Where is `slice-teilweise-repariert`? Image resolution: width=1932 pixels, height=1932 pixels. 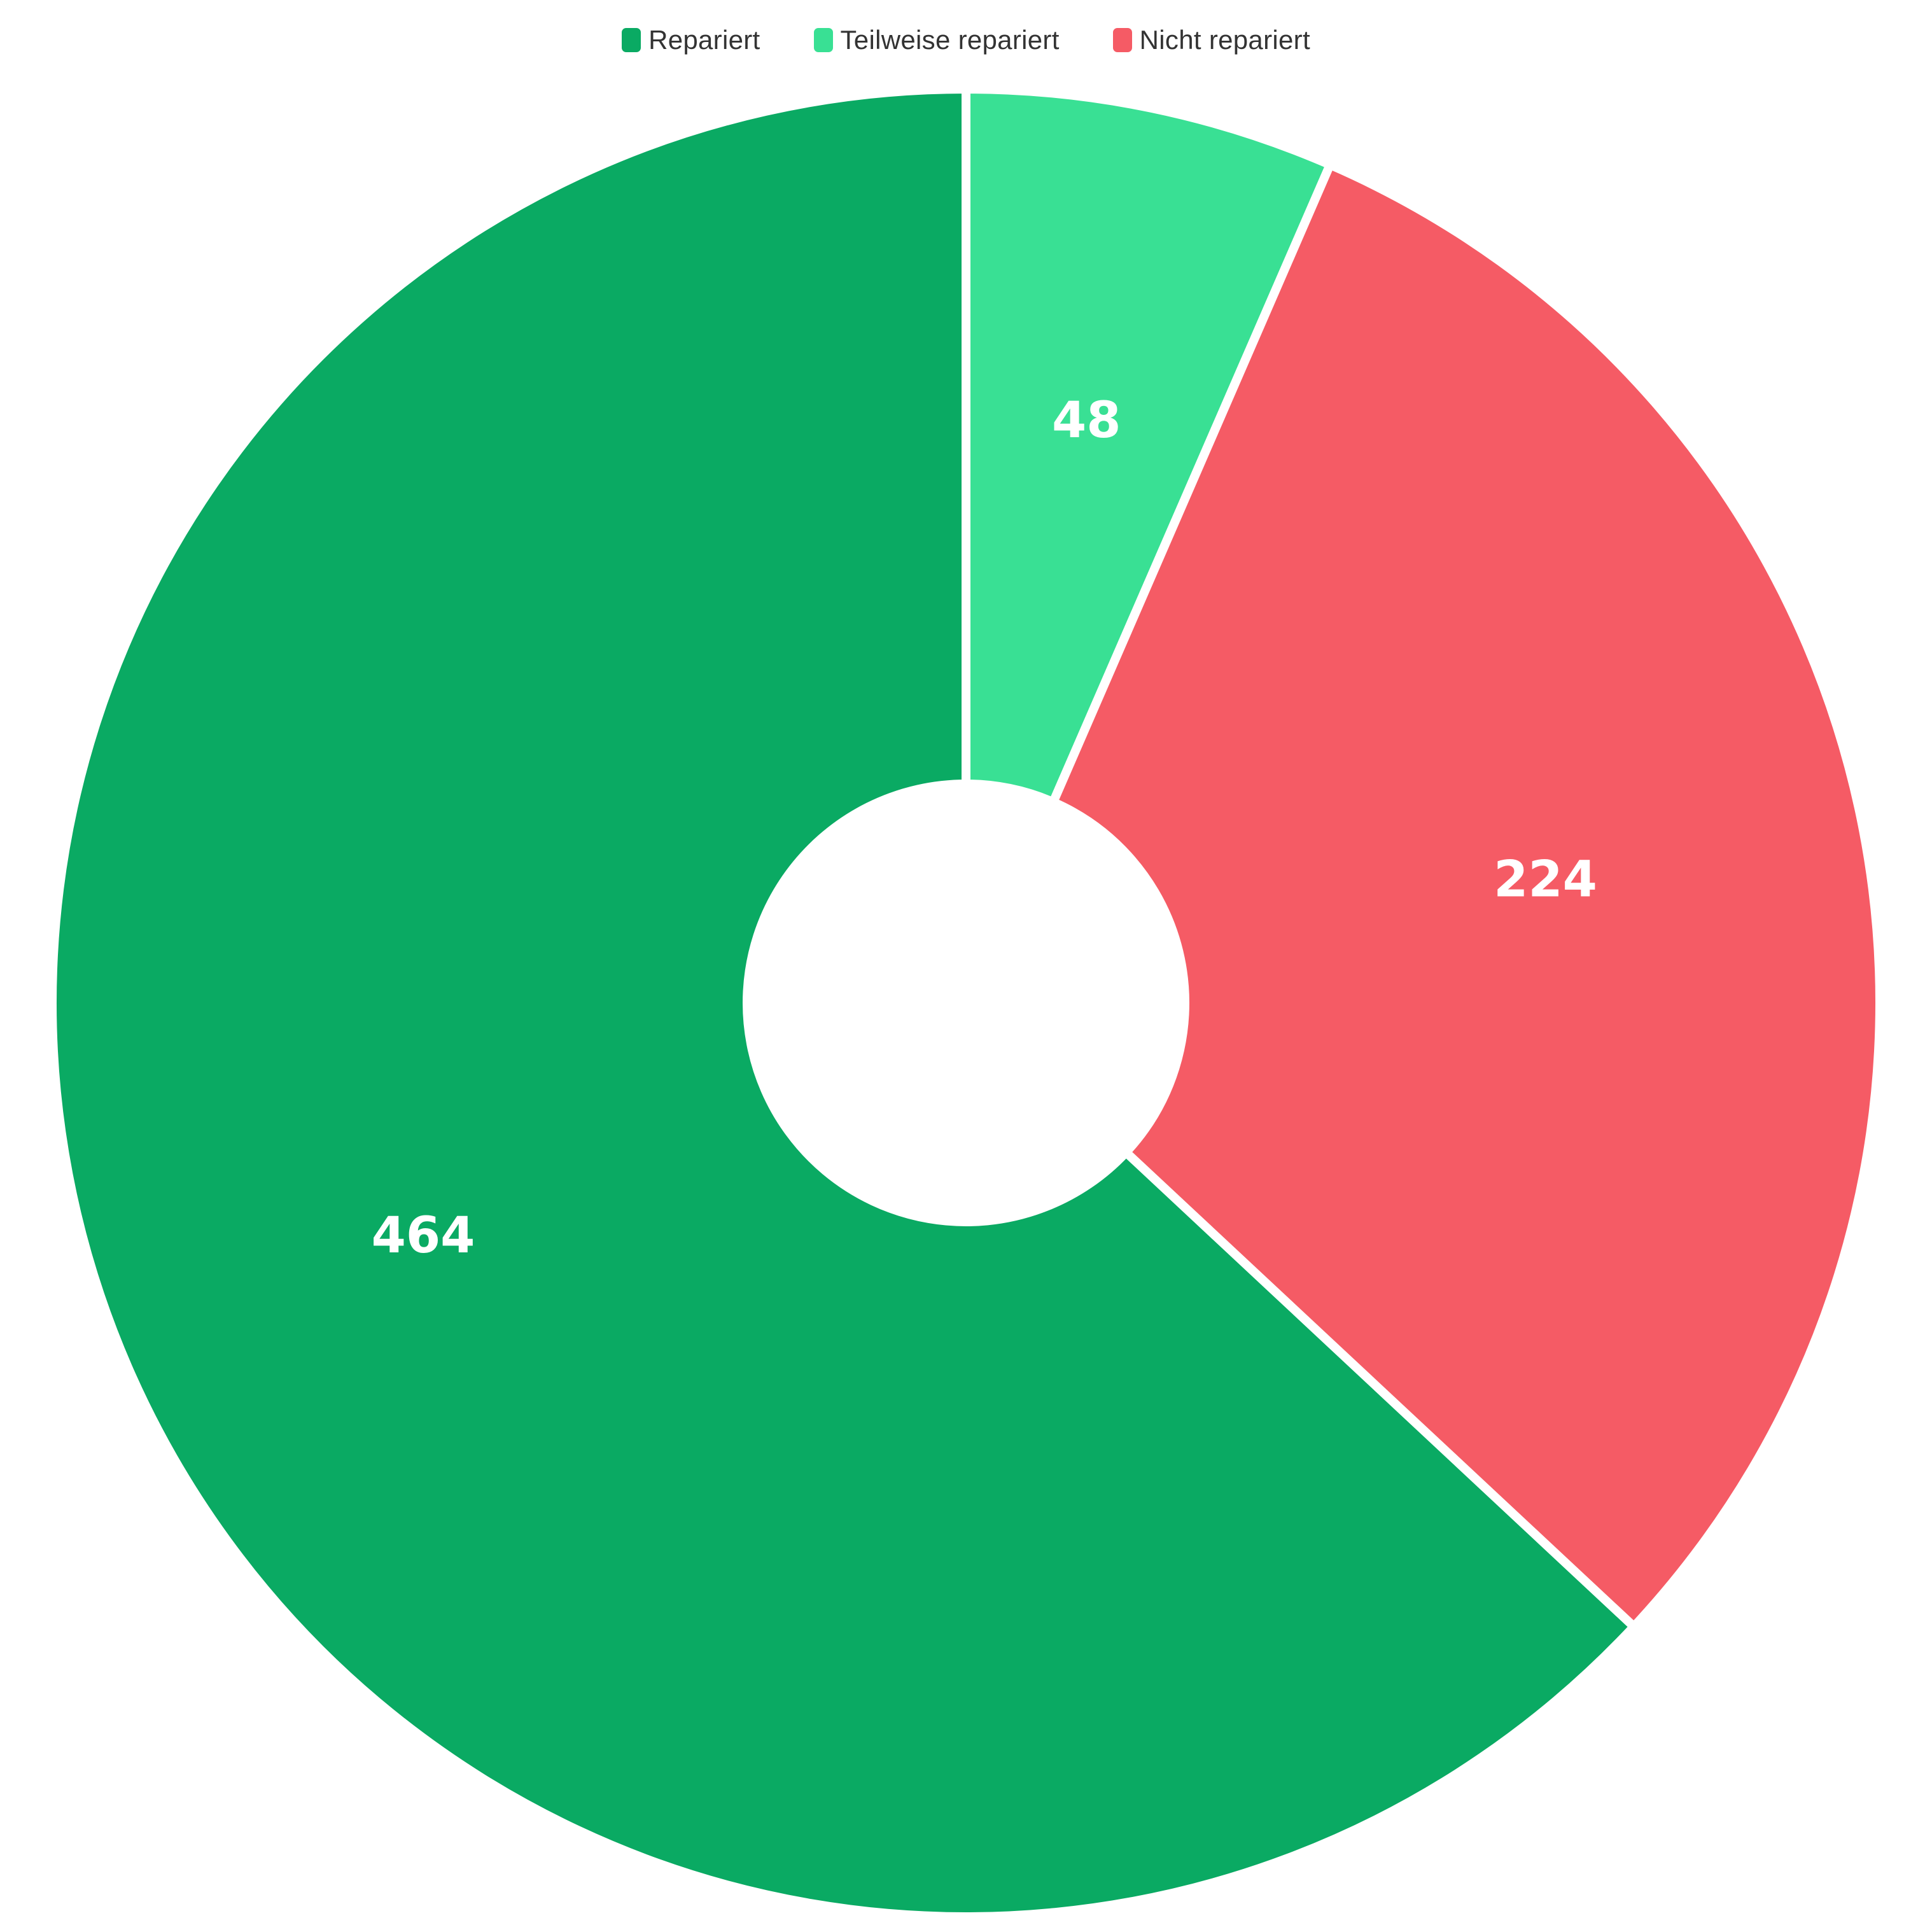 slice-teilweise-repariert is located at coordinates (1148, 446).